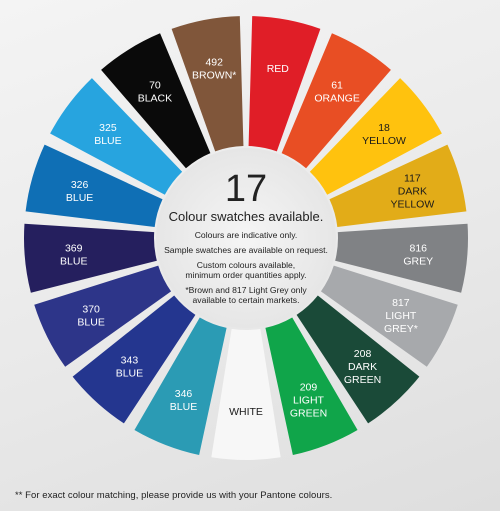 The width and height of the screenshot is (500, 511). Describe the element at coordinates (401, 329) in the screenshot. I see `swatch-label: GREY*` at that location.